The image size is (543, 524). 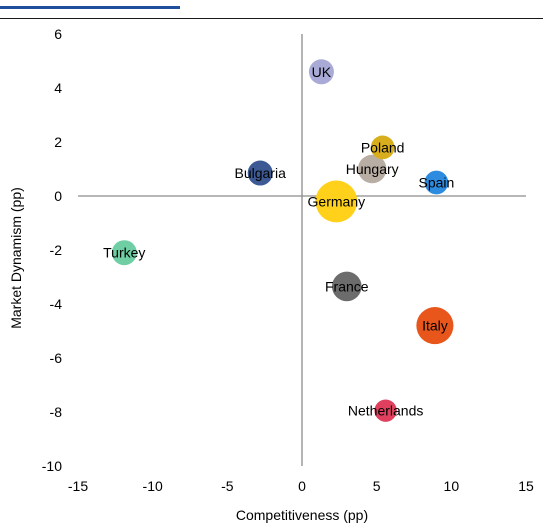 What do you see at coordinates (16, 258) in the screenshot?
I see `y-axis-title: Market Dynamism (pp)` at bounding box center [16, 258].